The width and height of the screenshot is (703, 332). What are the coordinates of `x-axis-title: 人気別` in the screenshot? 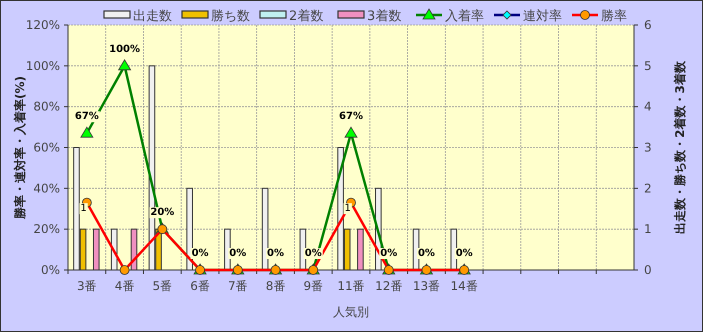 It's located at (351, 312).